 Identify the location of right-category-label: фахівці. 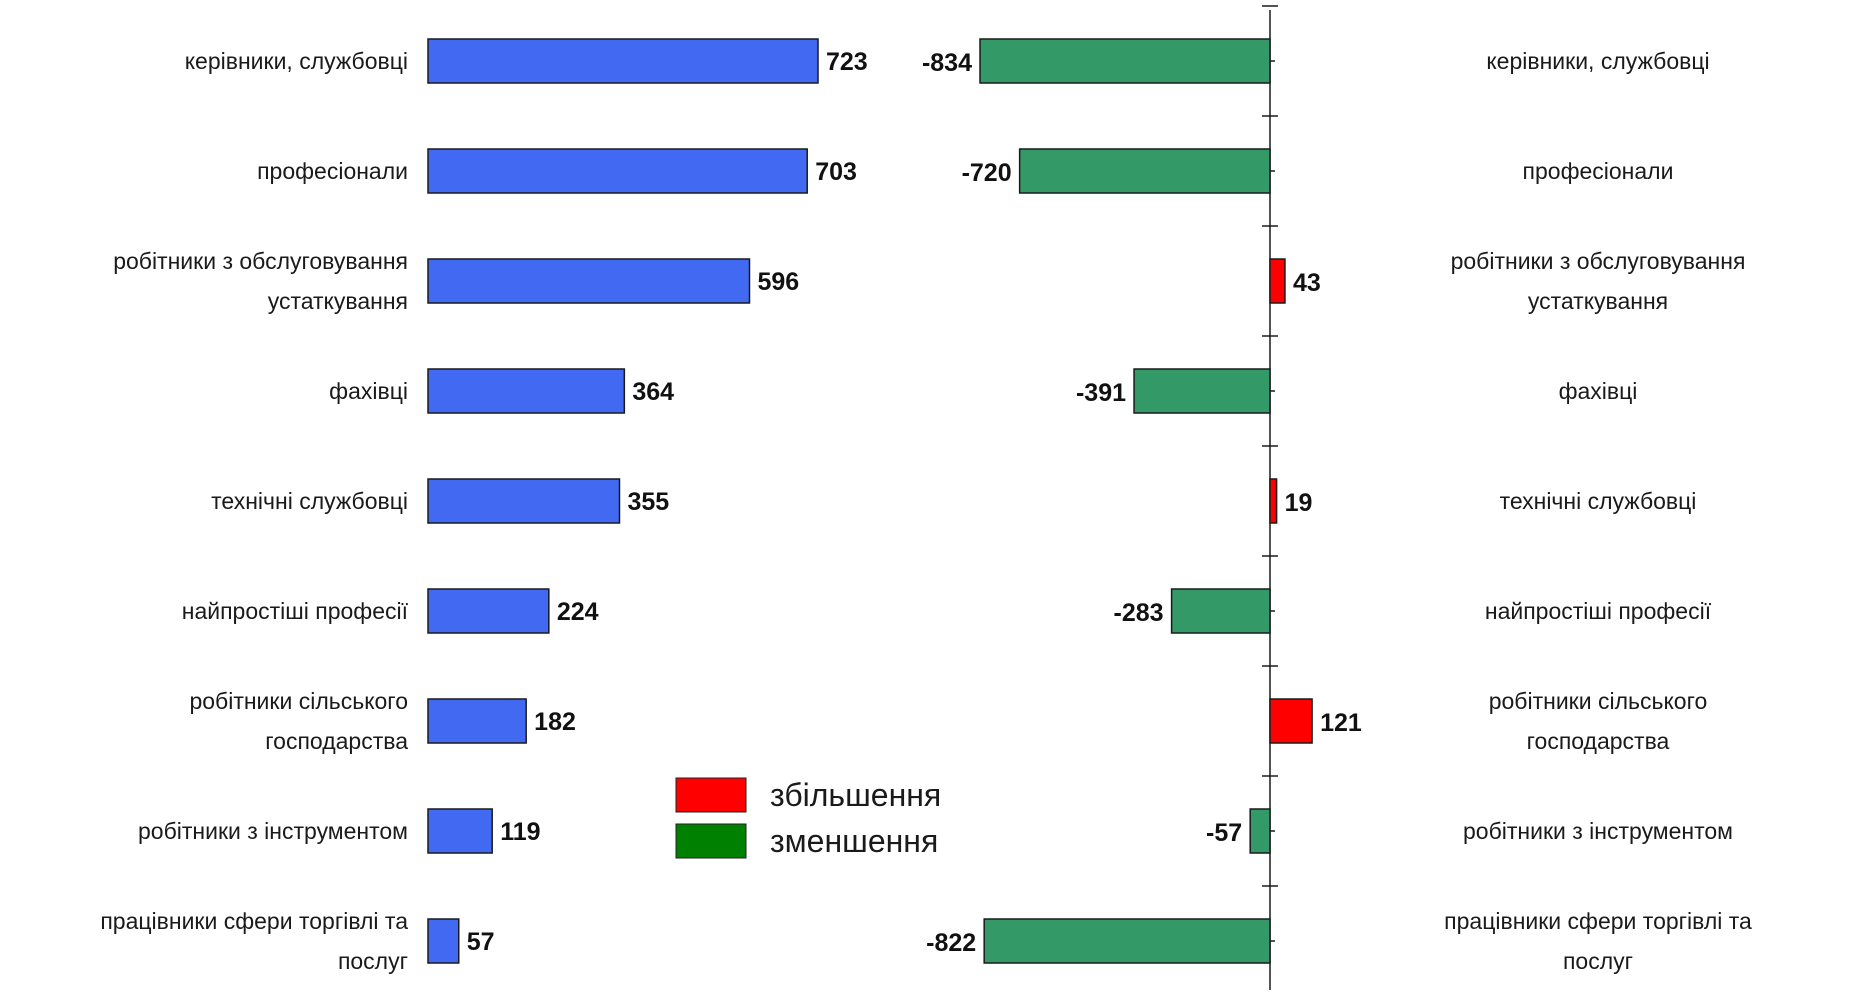
(1598, 391).